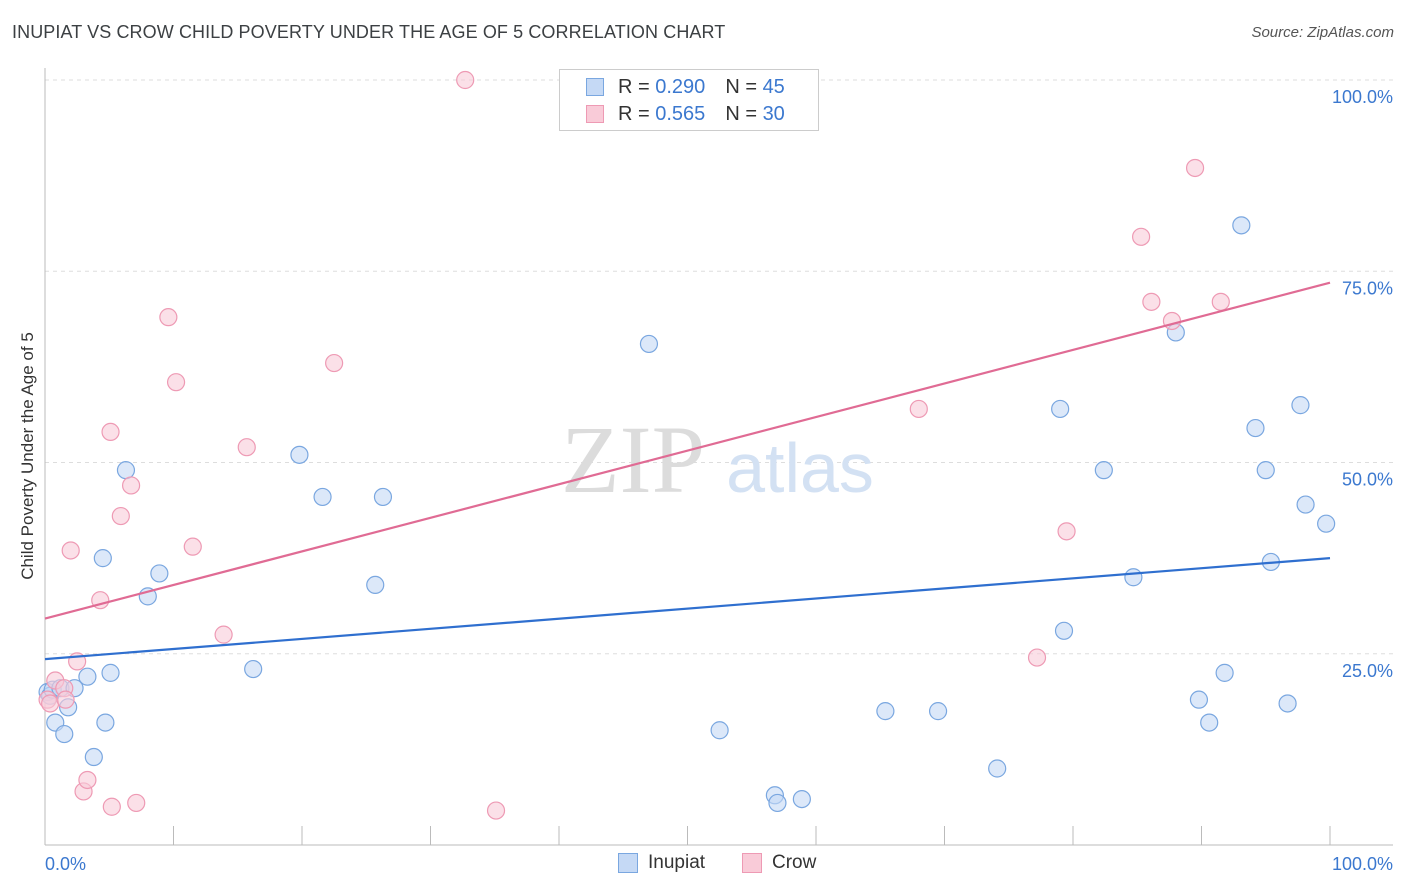 The height and width of the screenshot is (892, 1406). Describe the element at coordinates (633, 459) in the screenshot. I see `watermark-zip: ZIP` at that location.